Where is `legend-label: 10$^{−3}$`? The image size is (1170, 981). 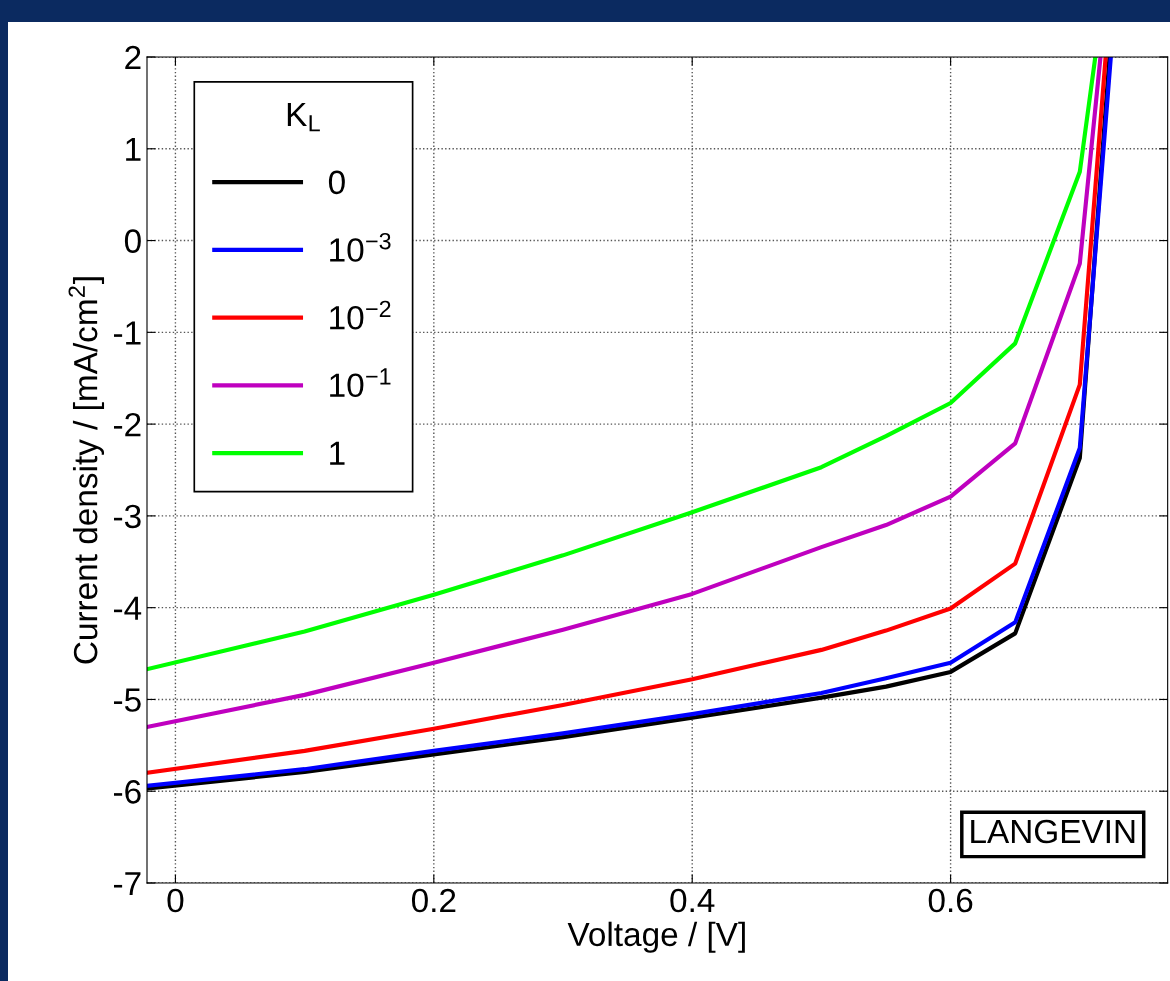 legend-label: 10$^{−3}$ is located at coordinates (360, 247).